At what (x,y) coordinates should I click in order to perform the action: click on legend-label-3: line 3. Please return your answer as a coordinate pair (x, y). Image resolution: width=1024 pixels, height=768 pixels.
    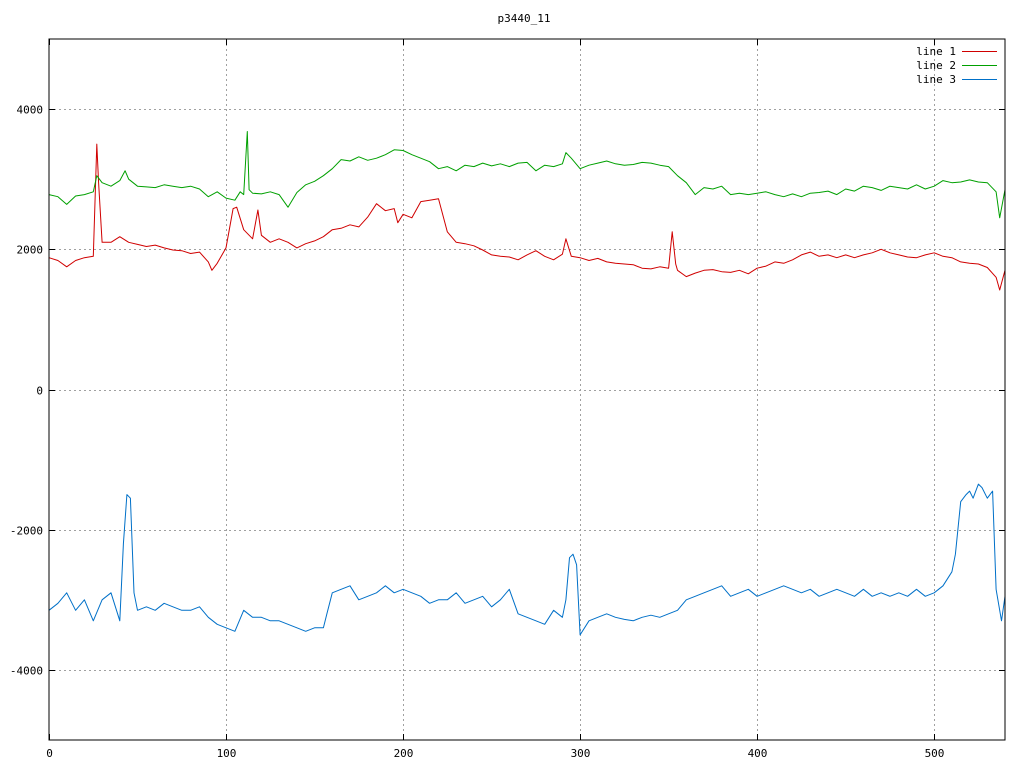
    Looking at the image, I should click on (936, 79).